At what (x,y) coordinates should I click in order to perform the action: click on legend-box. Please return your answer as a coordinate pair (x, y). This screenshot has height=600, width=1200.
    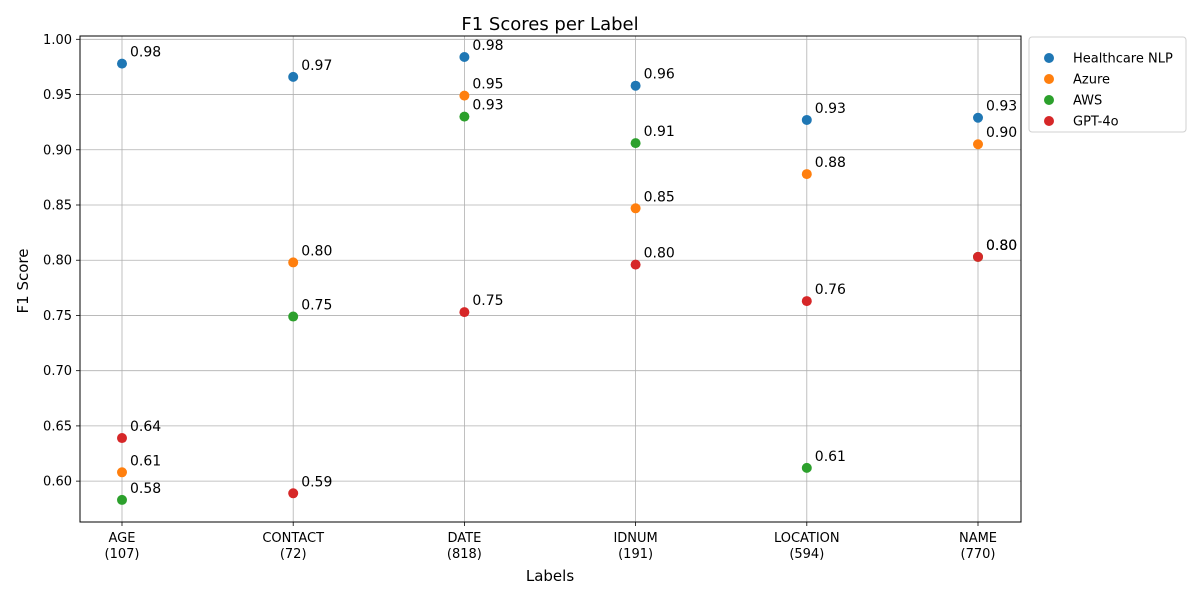
    Looking at the image, I should click on (1107, 84).